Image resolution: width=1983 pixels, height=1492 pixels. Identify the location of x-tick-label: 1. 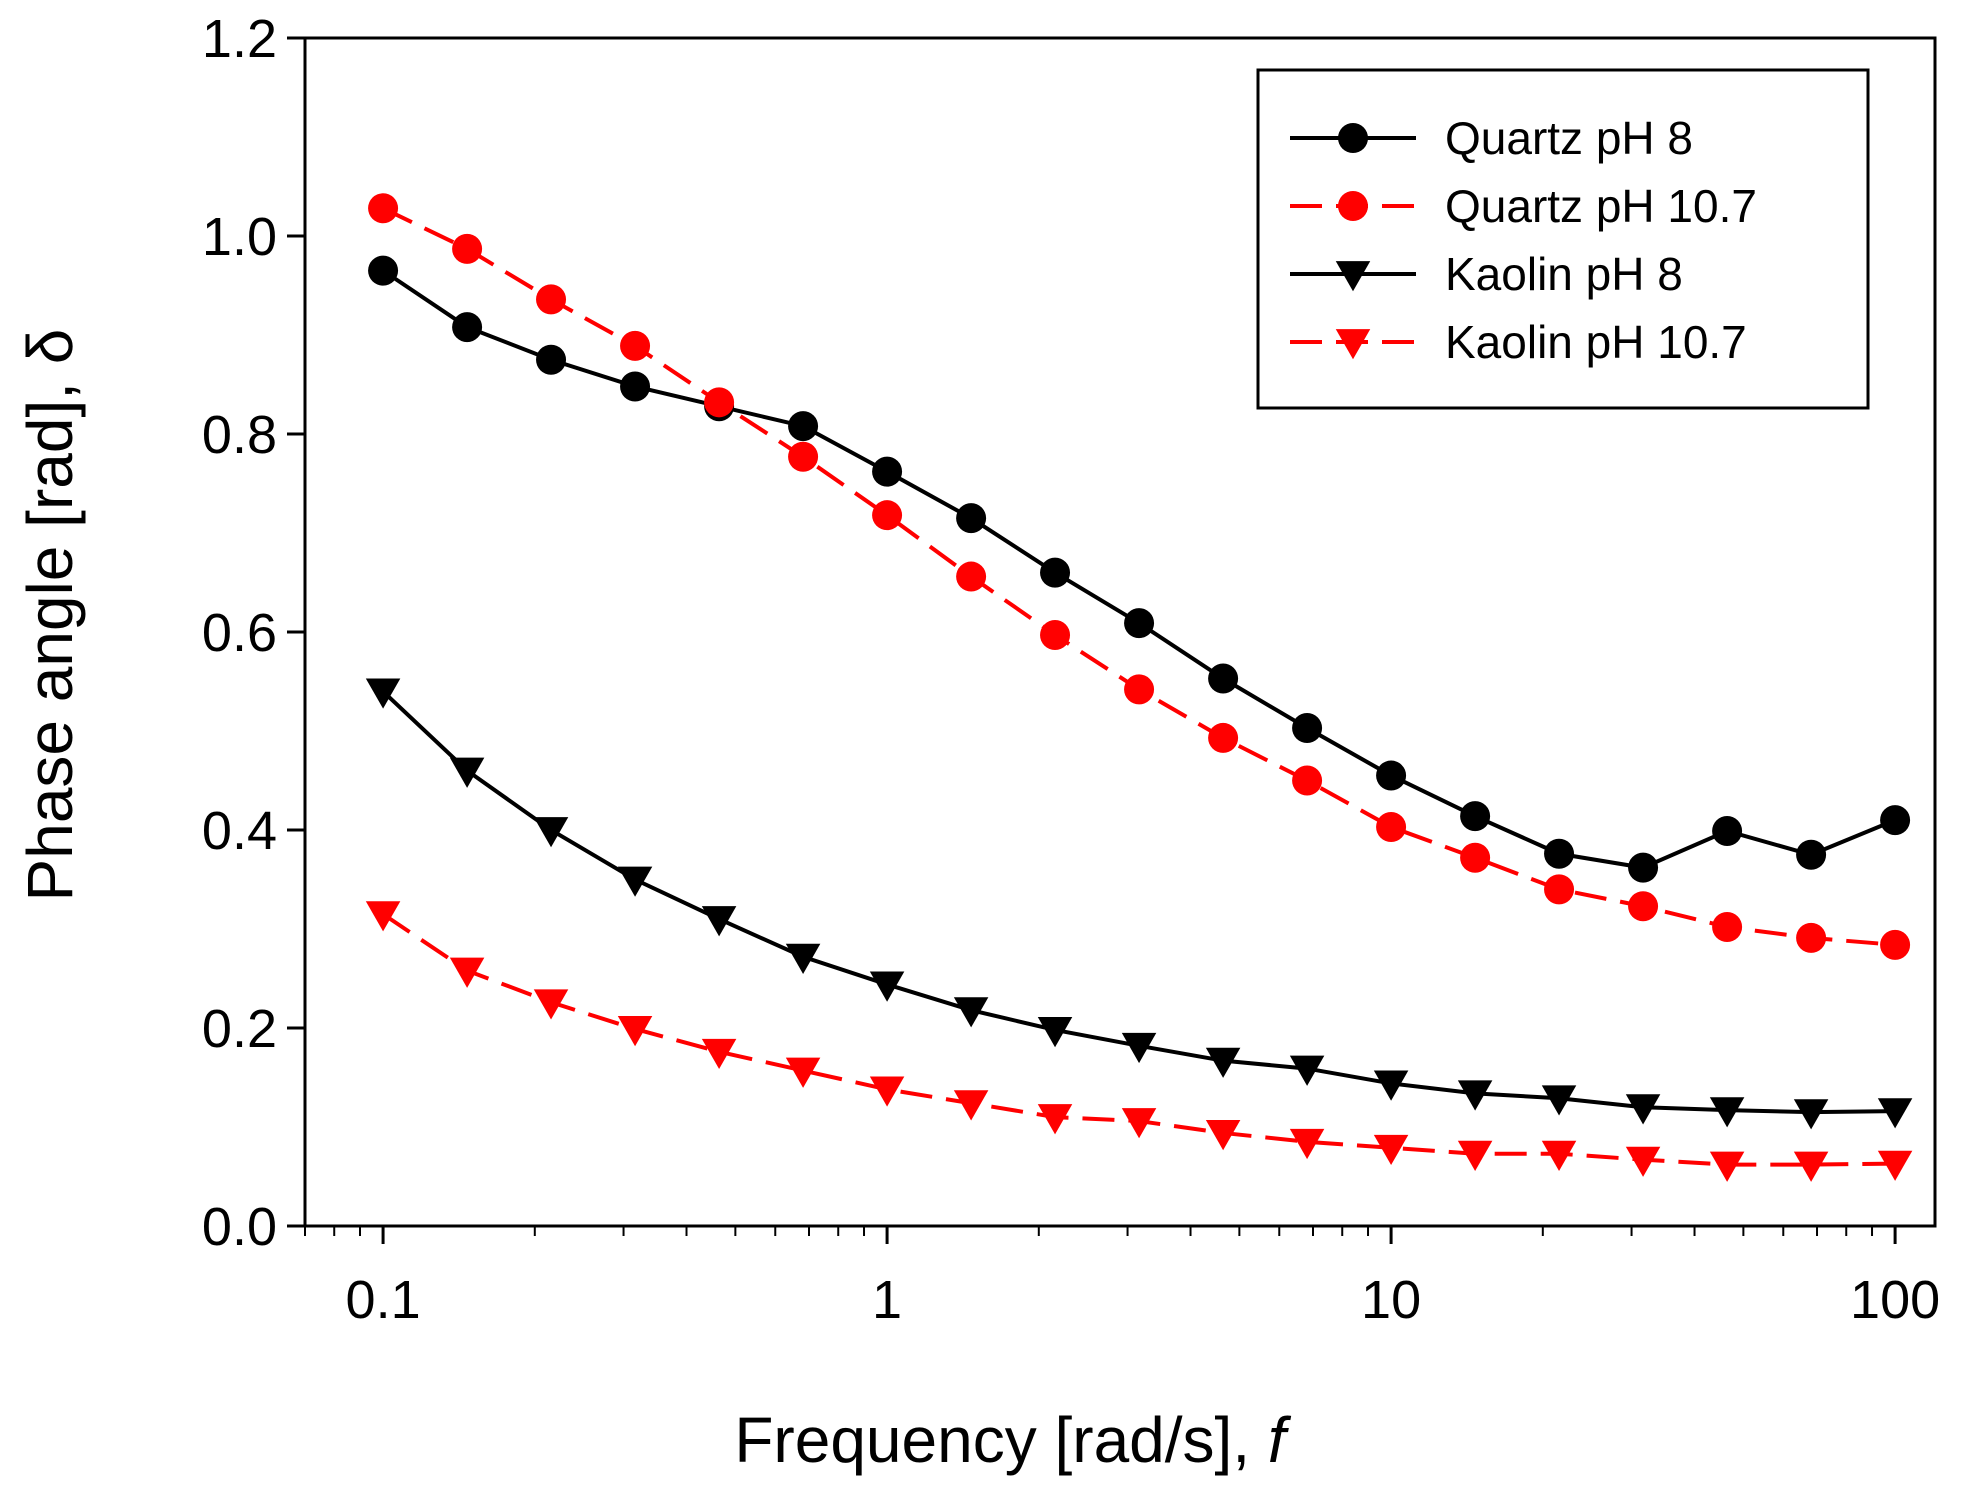
(887, 1300).